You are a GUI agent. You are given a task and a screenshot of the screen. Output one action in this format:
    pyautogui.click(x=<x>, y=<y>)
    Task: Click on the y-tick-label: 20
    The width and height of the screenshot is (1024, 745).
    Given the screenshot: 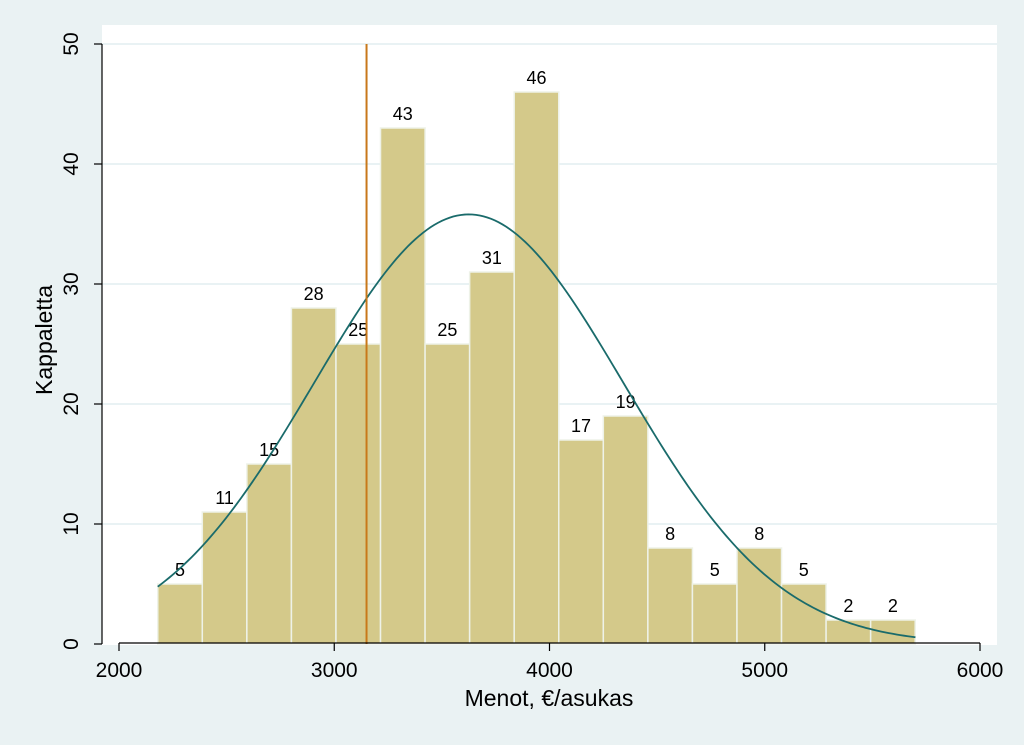 What is the action you would take?
    pyautogui.click(x=71, y=403)
    